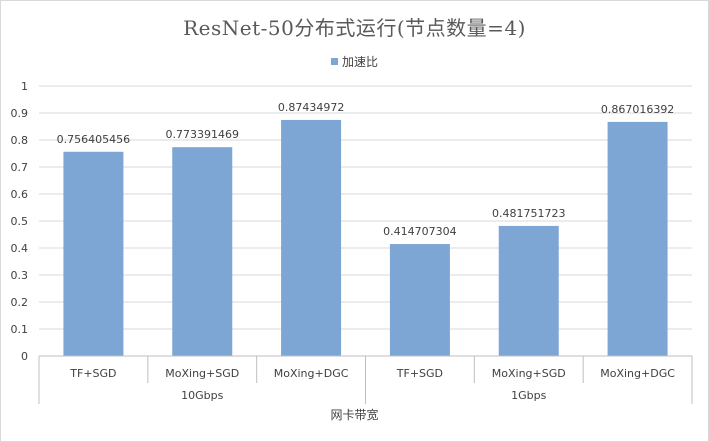 The width and height of the screenshot is (709, 442). Describe the element at coordinates (20, 140) in the screenshot. I see `y-tick-label: 0.8` at that location.